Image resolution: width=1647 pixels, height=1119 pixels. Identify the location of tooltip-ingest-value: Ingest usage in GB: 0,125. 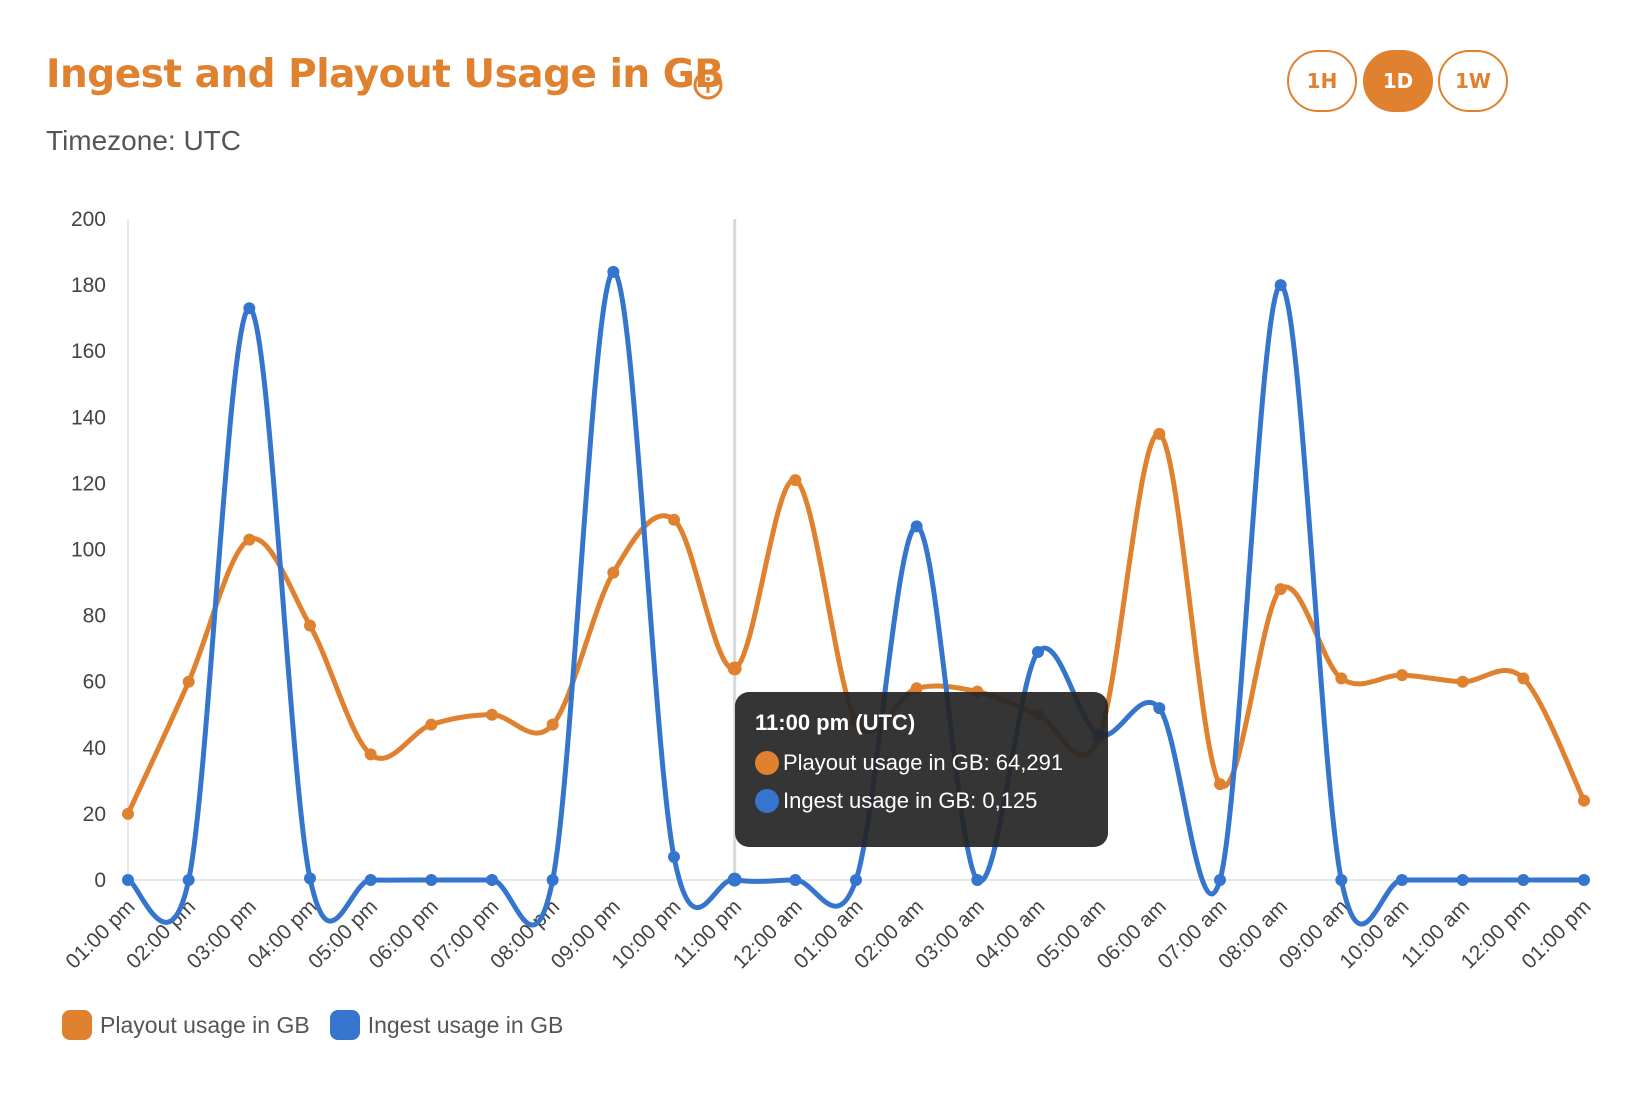
(910, 800).